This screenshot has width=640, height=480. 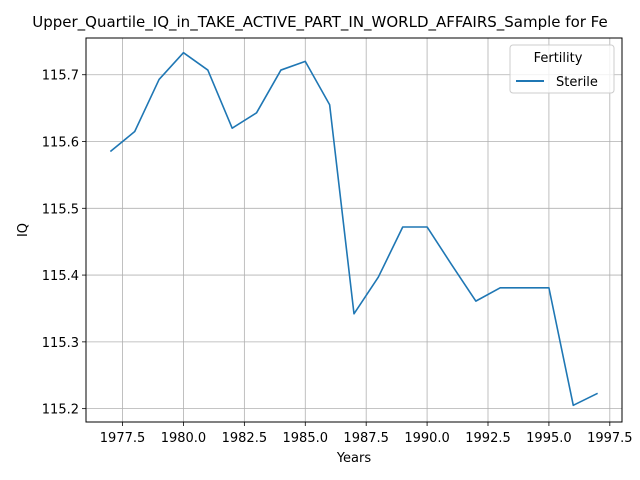 I want to click on x-tick-label: 1985.0, so click(x=306, y=438).